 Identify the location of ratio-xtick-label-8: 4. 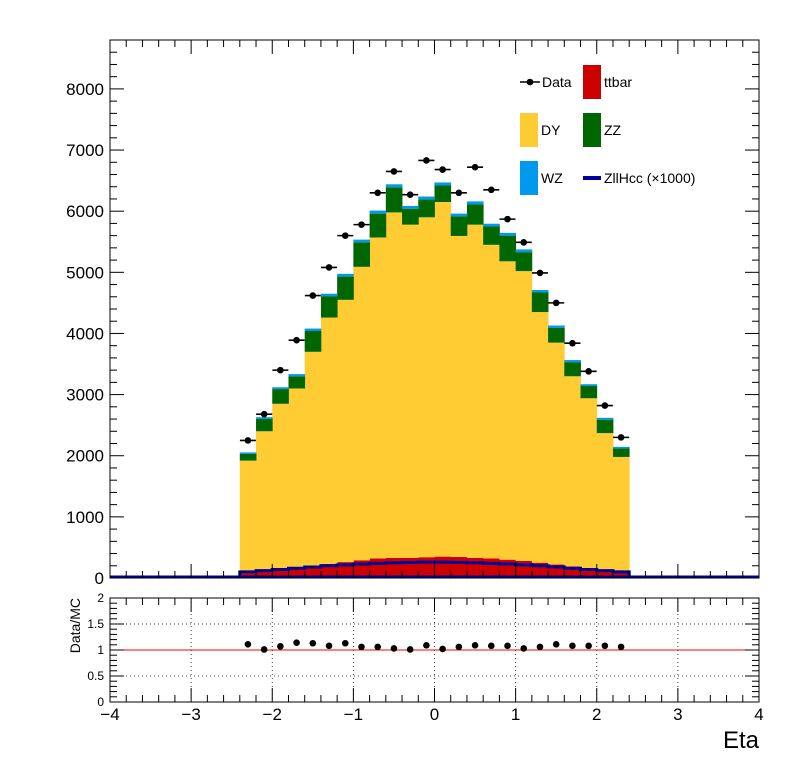
(758, 714).